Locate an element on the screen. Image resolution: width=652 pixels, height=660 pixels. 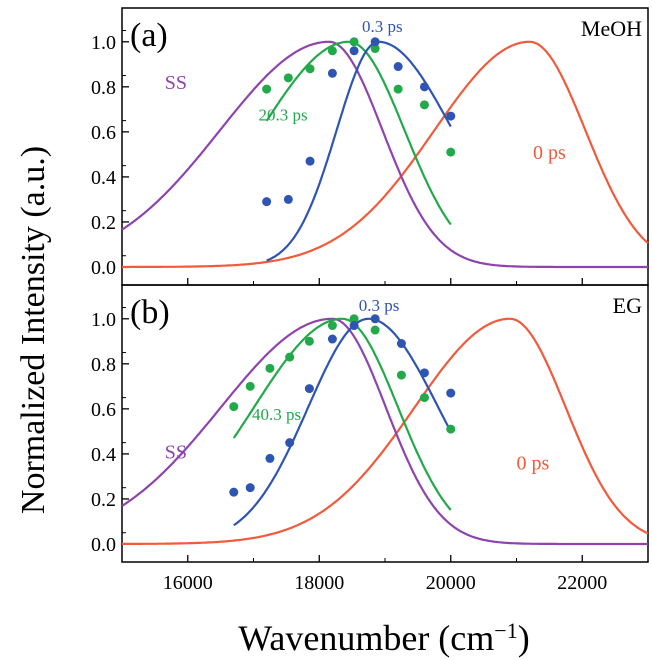
x-tick-label: 22000 is located at coordinates (582, 583).